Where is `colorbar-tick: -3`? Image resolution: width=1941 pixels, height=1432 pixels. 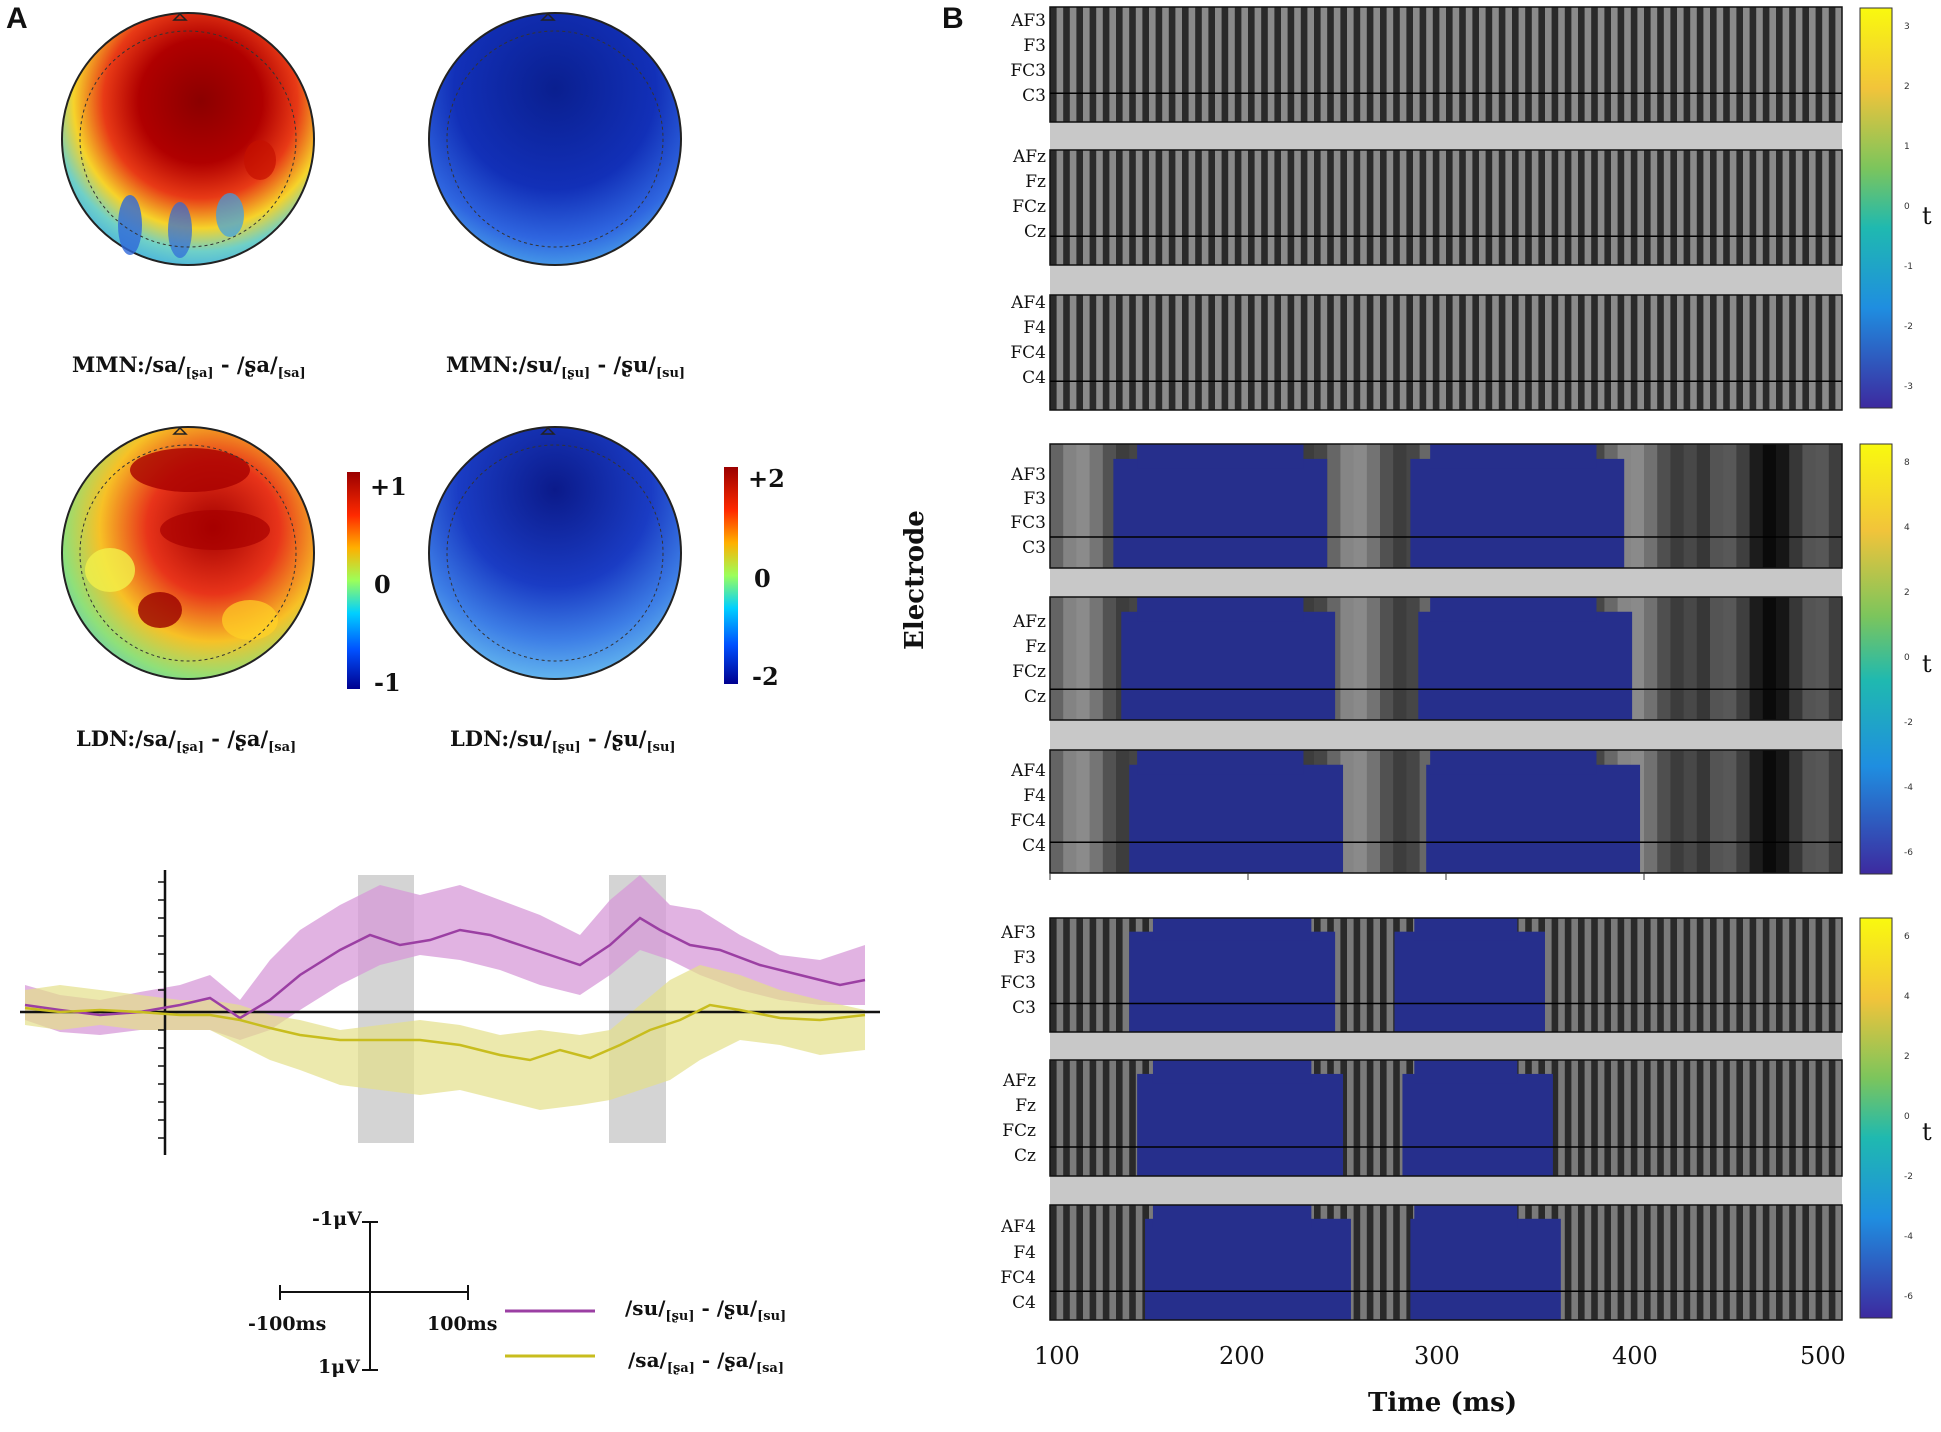 colorbar-tick: -3 is located at coordinates (1908, 387).